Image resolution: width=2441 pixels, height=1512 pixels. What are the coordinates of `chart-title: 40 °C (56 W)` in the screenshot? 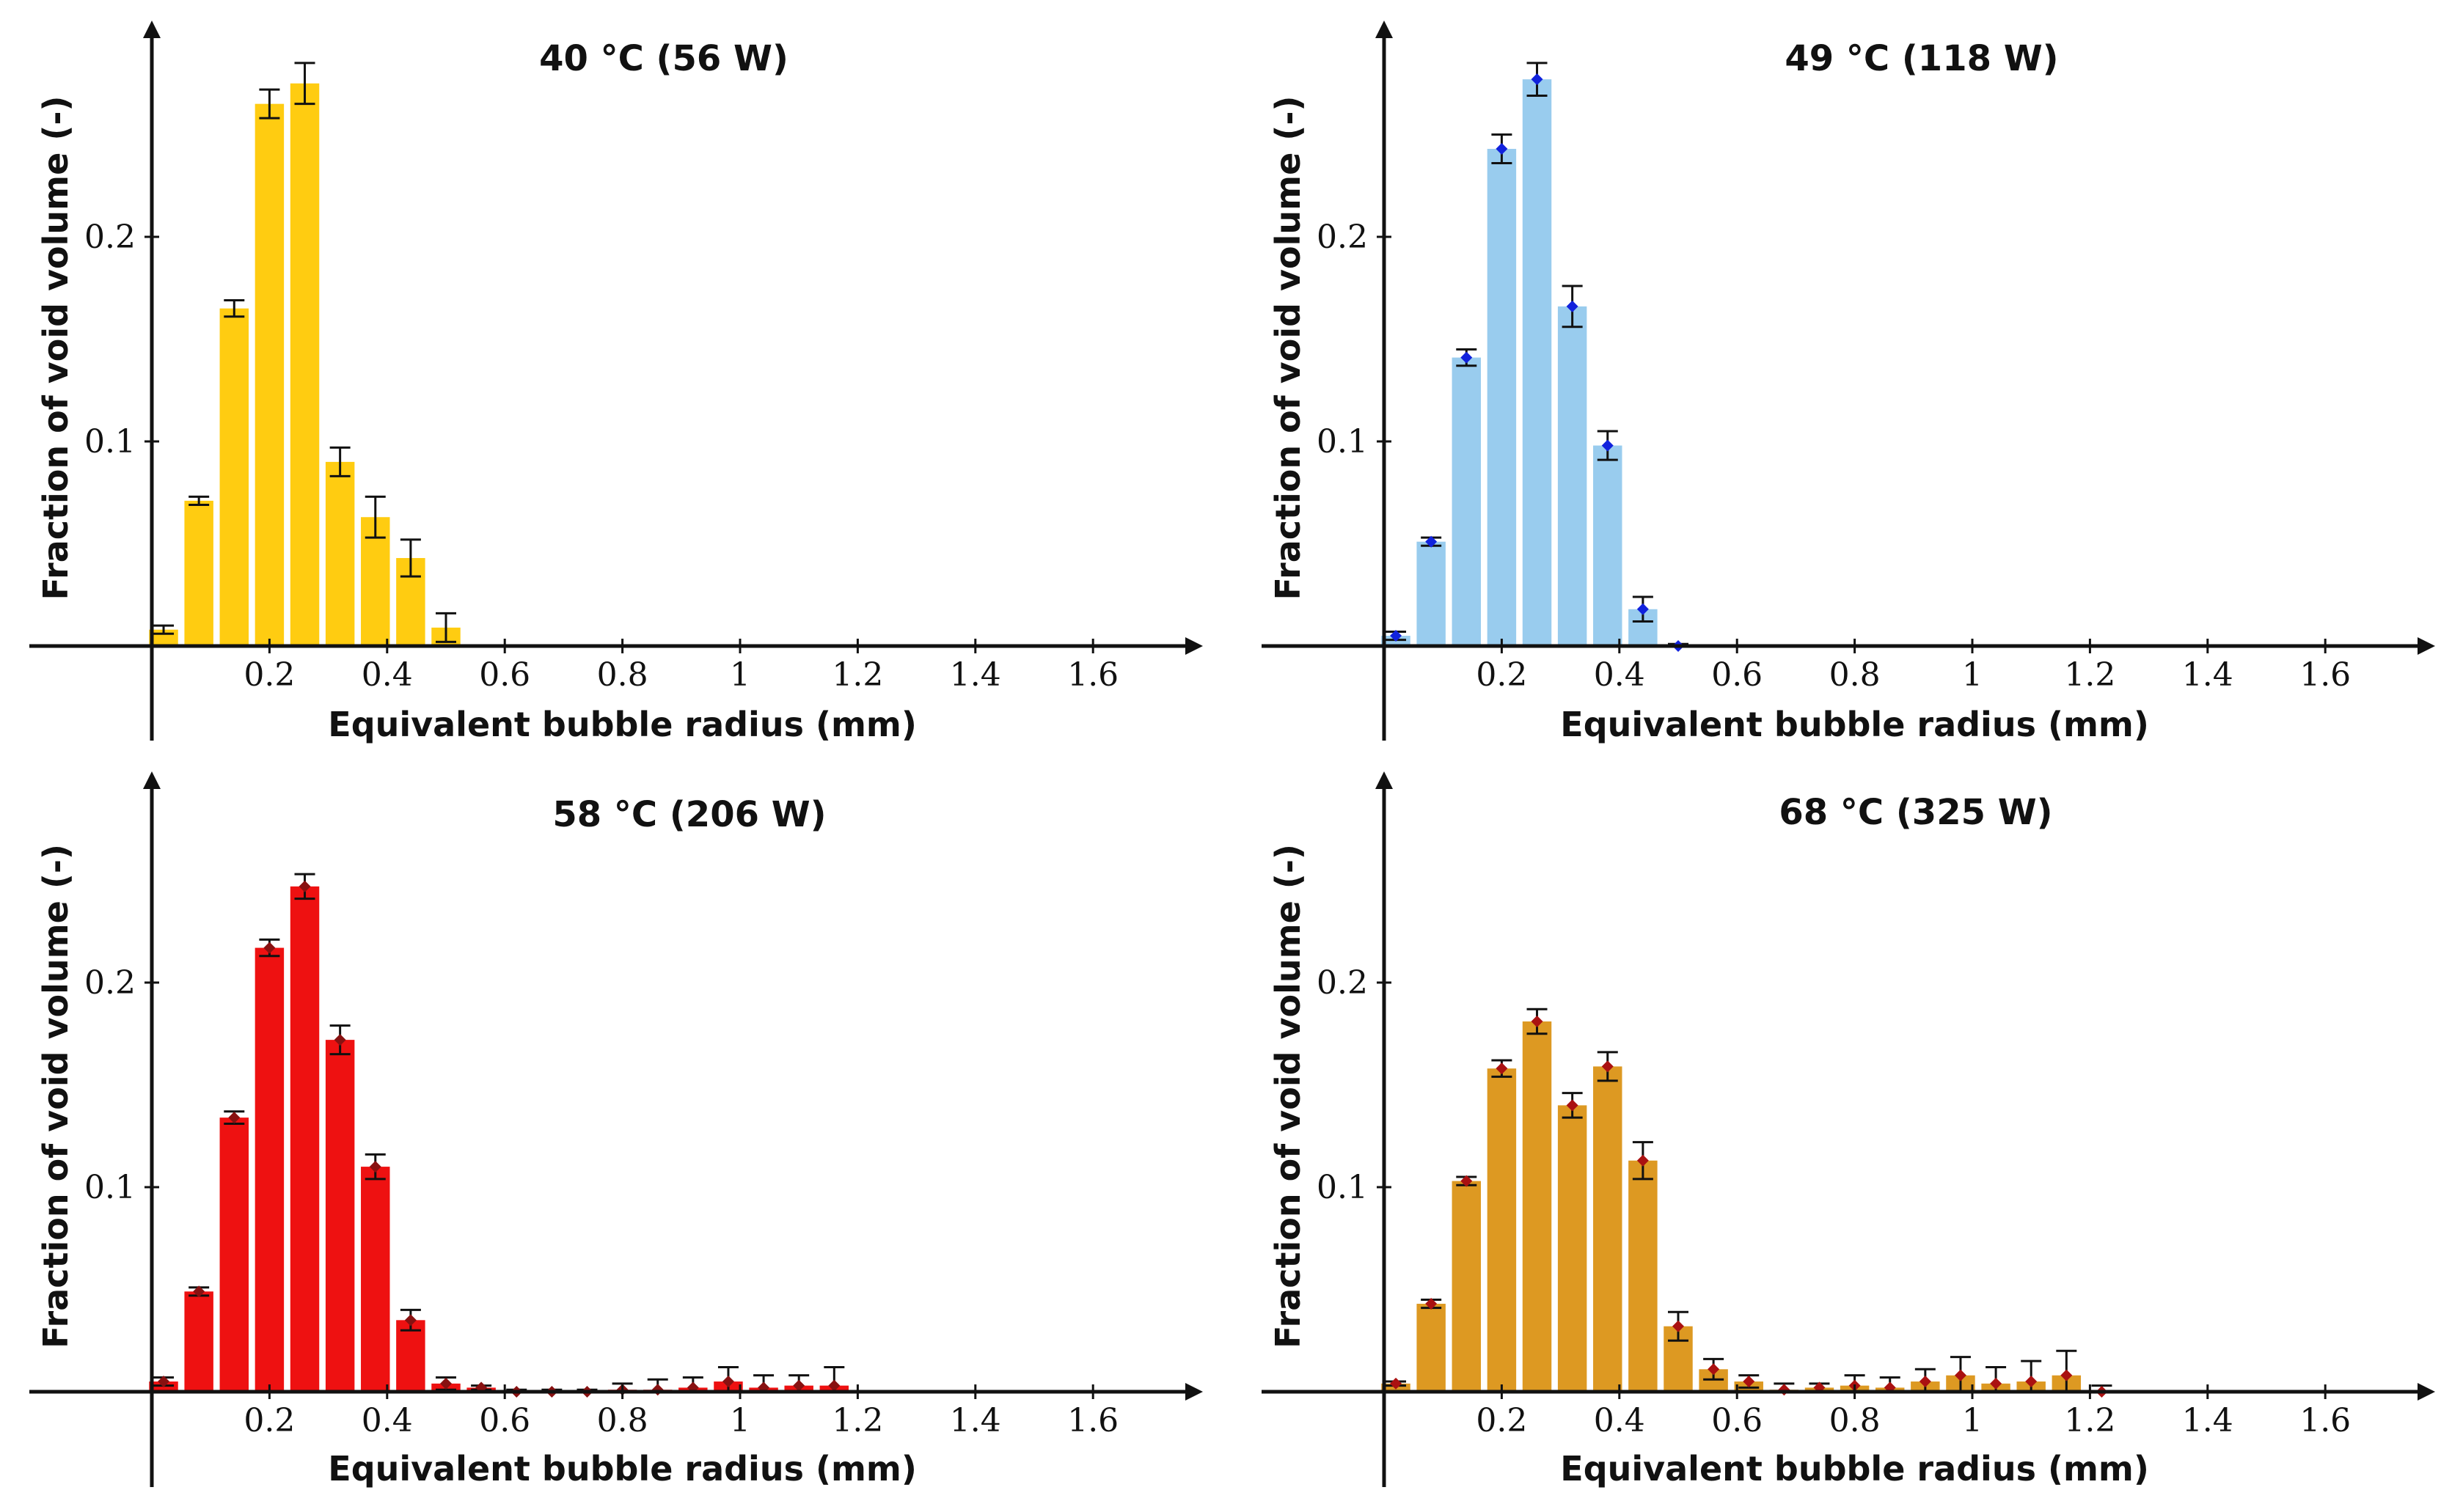 It's located at (663, 58).